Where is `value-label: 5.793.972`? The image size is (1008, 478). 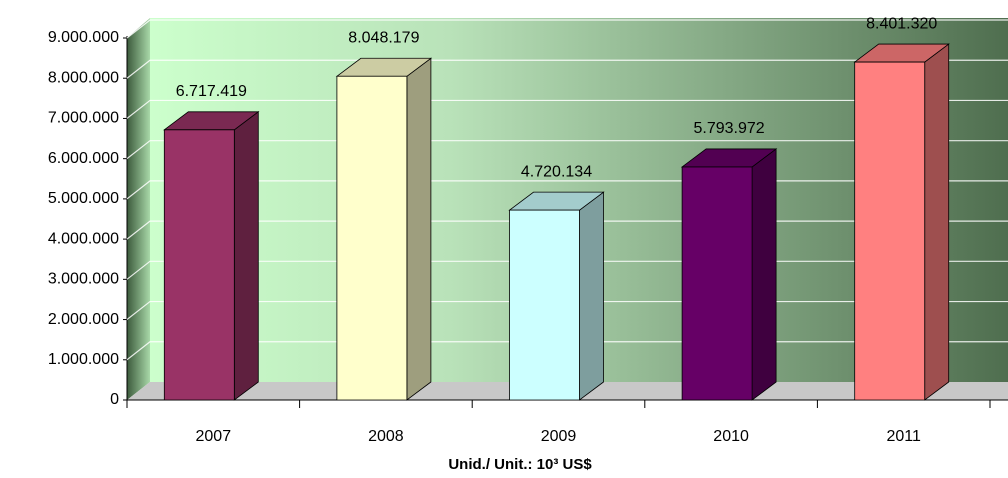 value-label: 5.793.972 is located at coordinates (729, 128).